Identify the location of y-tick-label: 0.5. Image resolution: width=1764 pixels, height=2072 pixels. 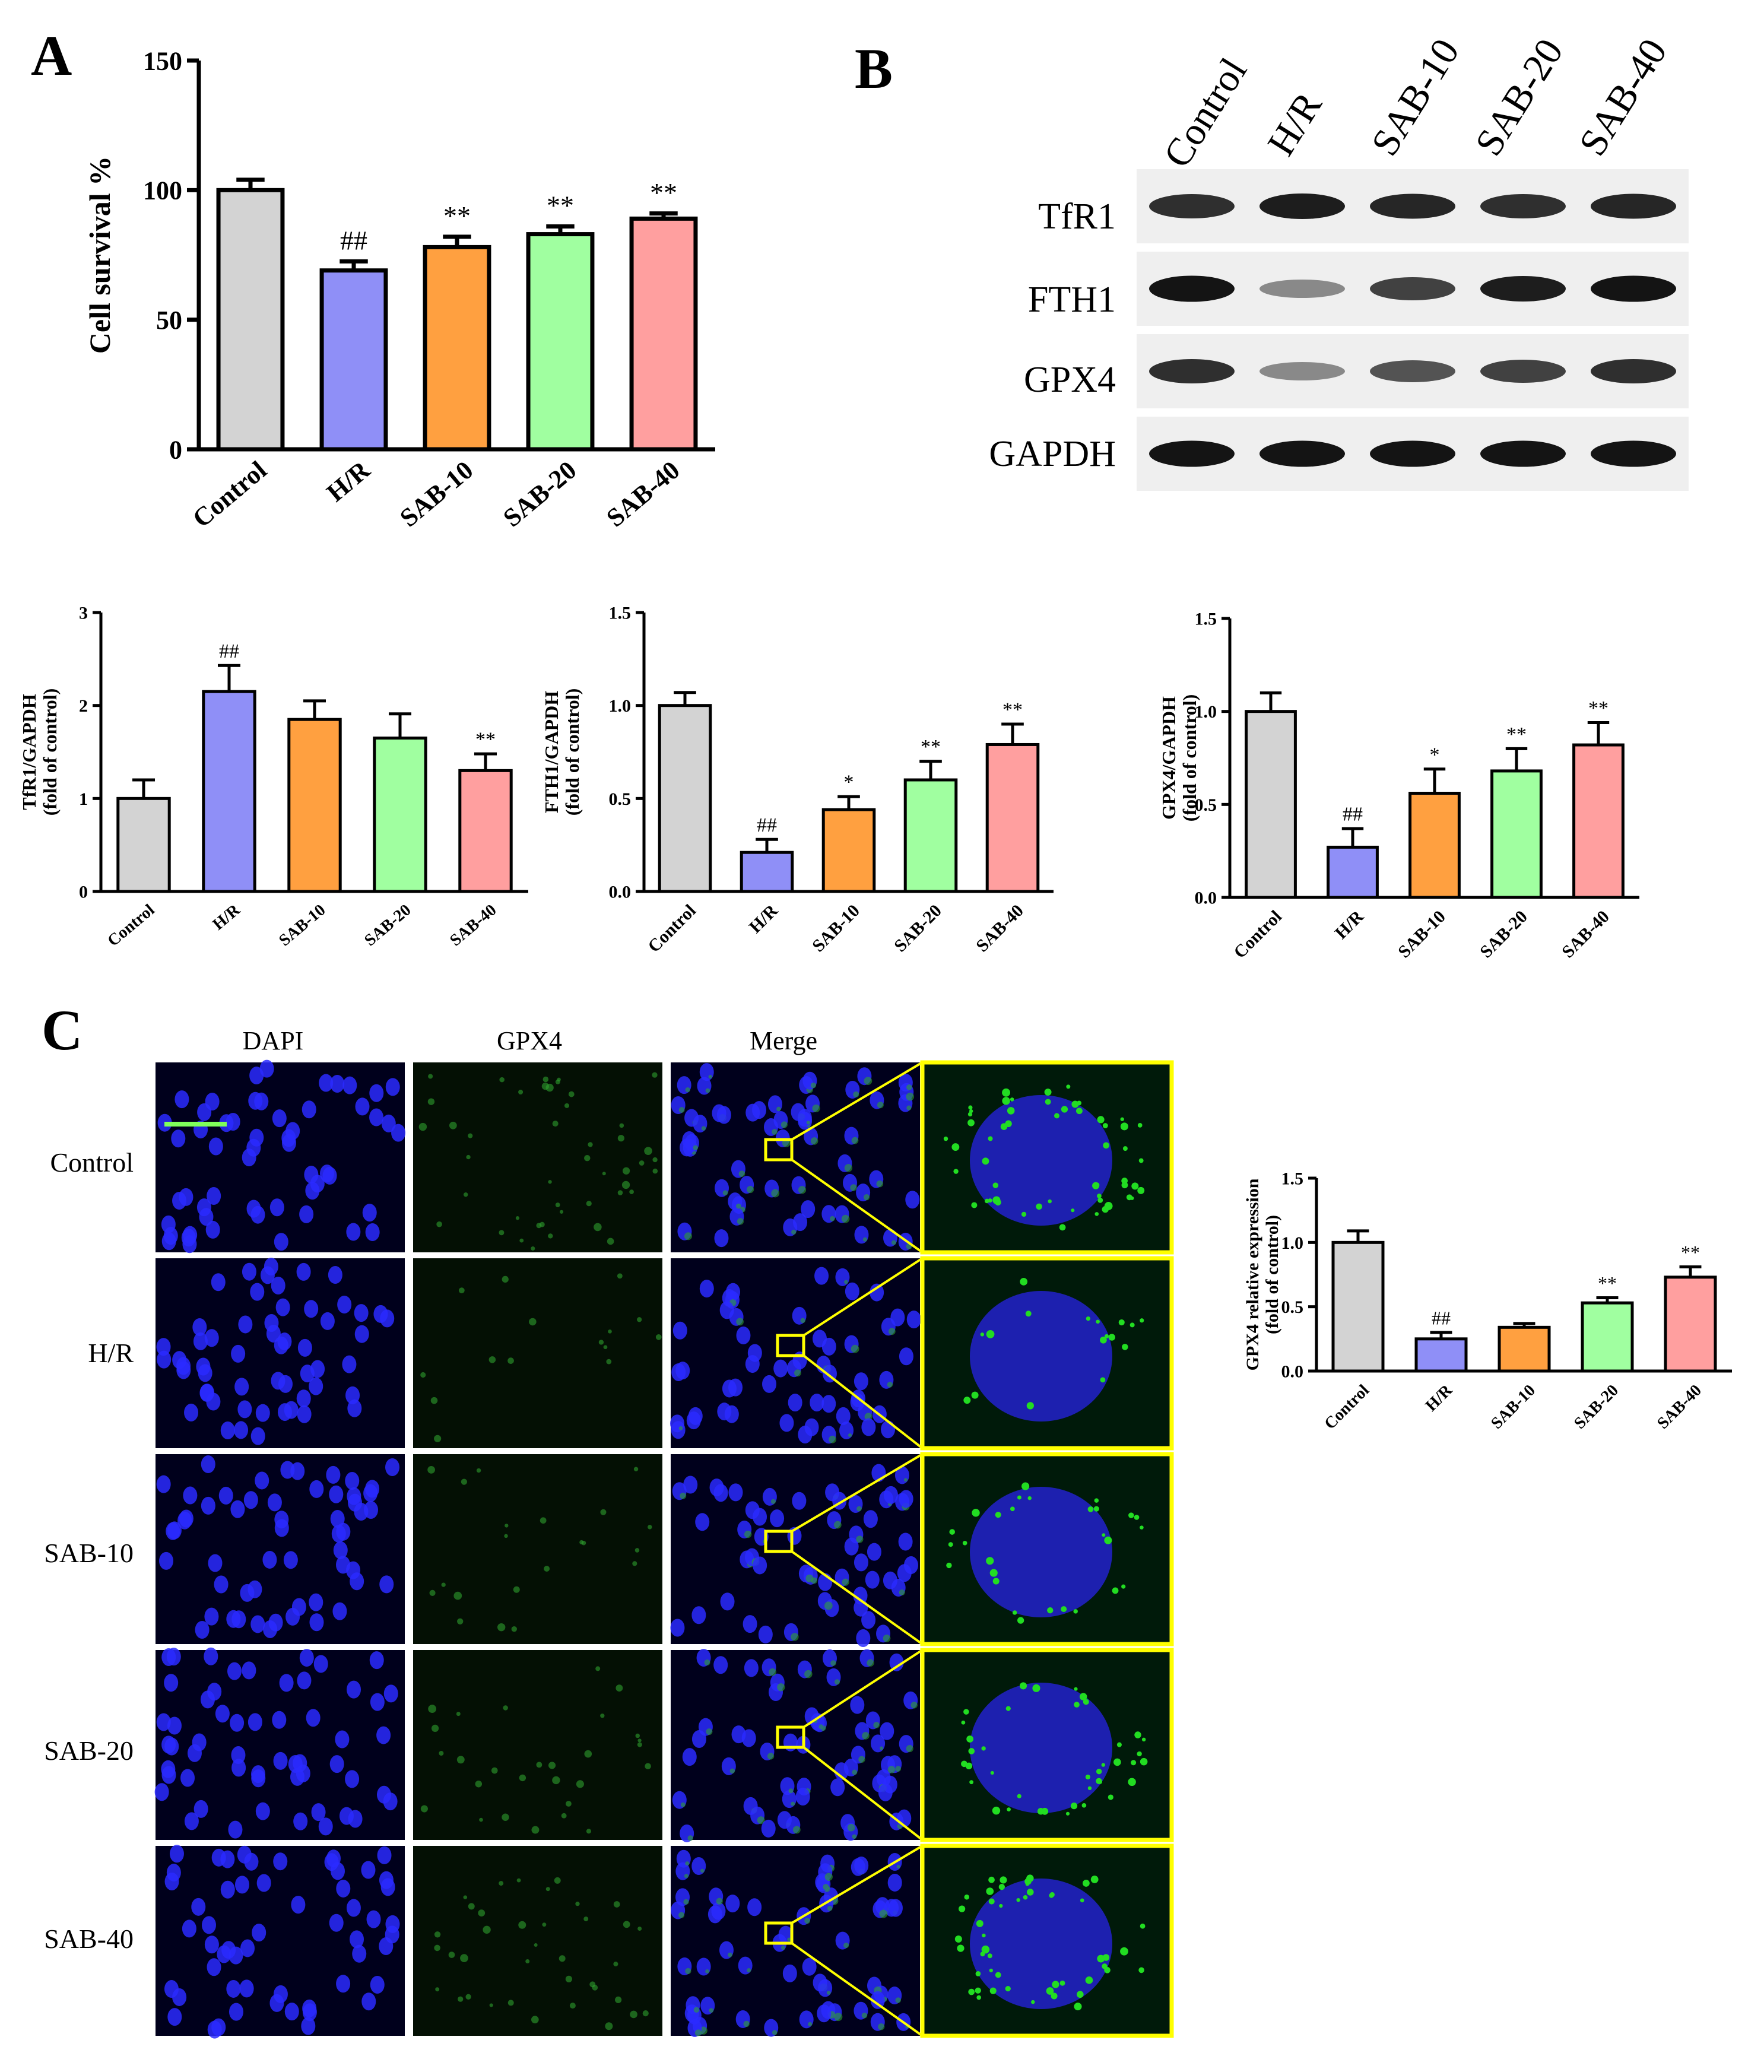
(1206, 805).